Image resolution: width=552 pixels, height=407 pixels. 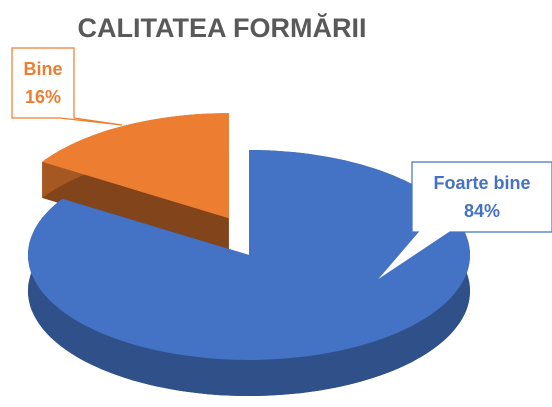 I want to click on chart-title: CALITATEA FORMĂRII, so click(x=222, y=27).